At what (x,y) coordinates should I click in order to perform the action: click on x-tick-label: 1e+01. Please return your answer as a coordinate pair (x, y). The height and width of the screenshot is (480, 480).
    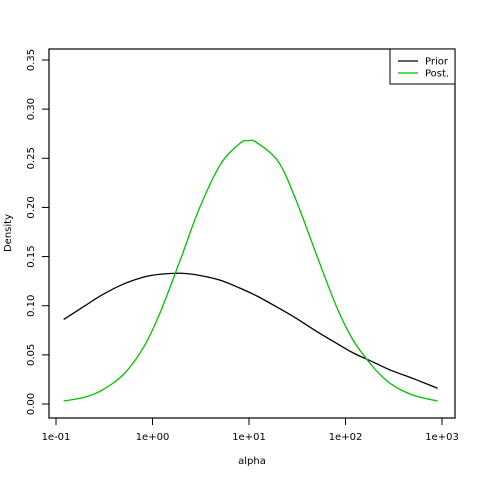
    Looking at the image, I should click on (249, 437).